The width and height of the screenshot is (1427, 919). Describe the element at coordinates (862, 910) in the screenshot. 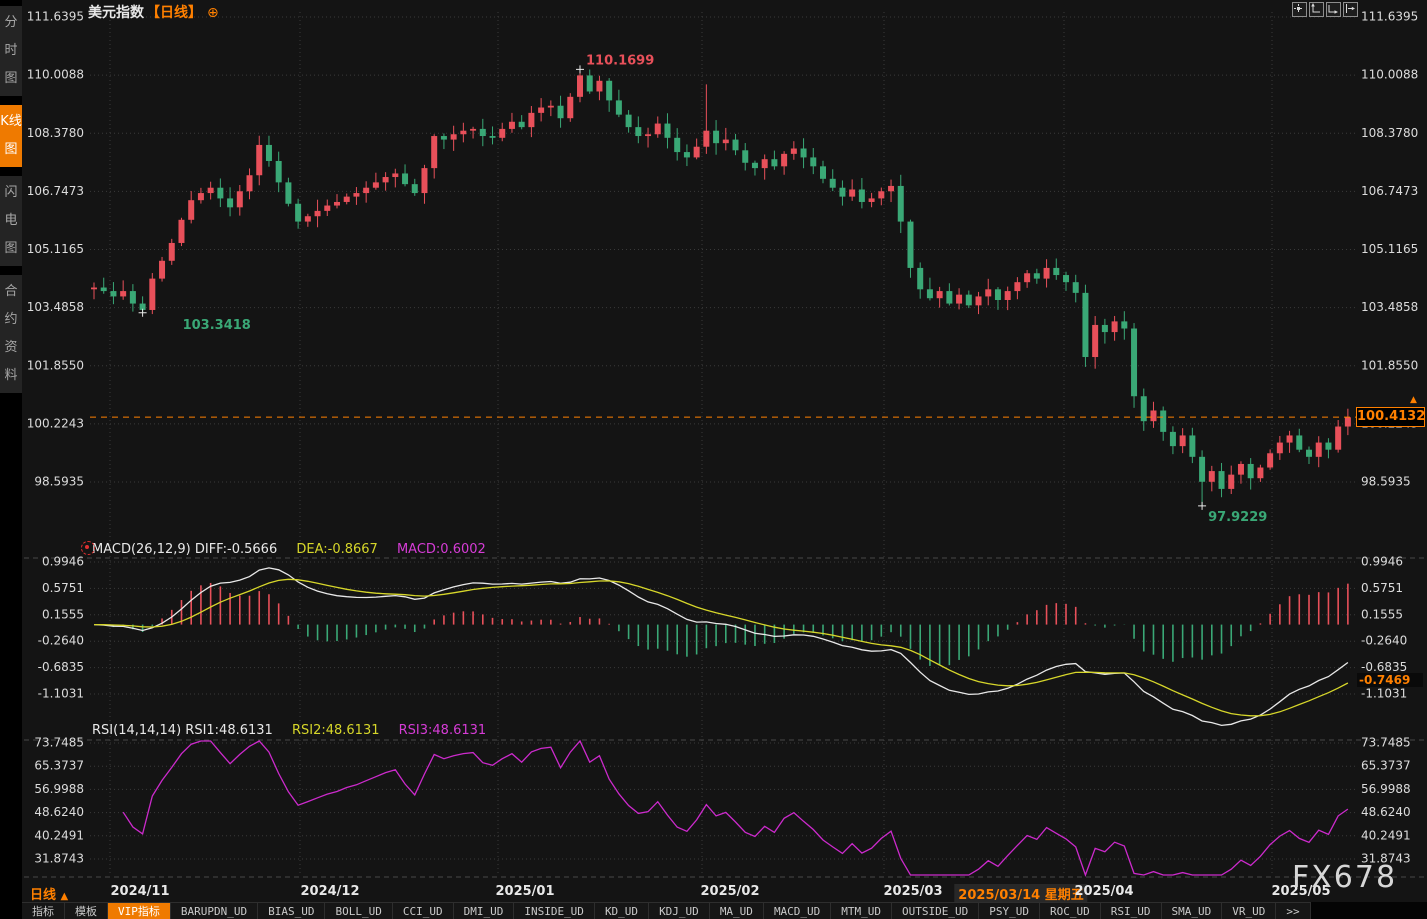

I see `indicator-tab-mtm_ud: MTM_UD` at that location.